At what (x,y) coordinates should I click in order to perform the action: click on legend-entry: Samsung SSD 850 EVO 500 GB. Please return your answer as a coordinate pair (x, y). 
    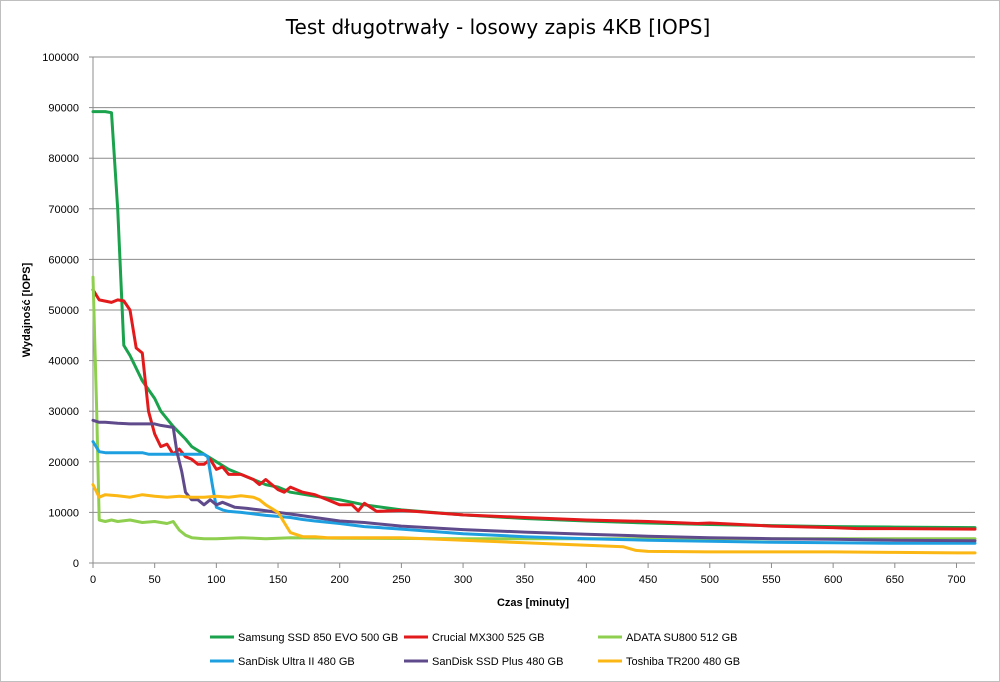
    Looking at the image, I should click on (318, 638).